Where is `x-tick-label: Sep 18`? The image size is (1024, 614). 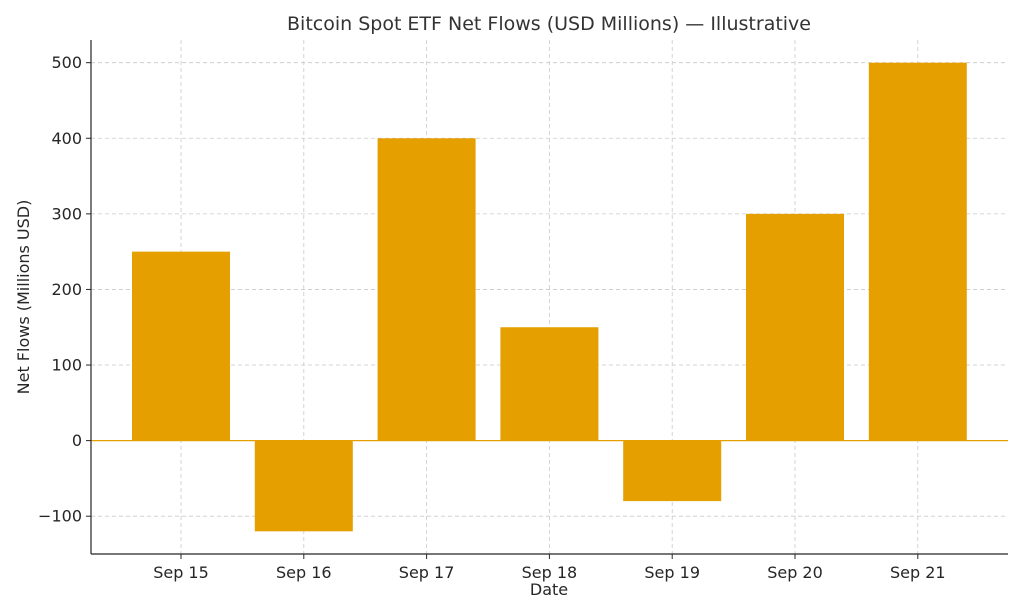 x-tick-label: Sep 18 is located at coordinates (550, 572).